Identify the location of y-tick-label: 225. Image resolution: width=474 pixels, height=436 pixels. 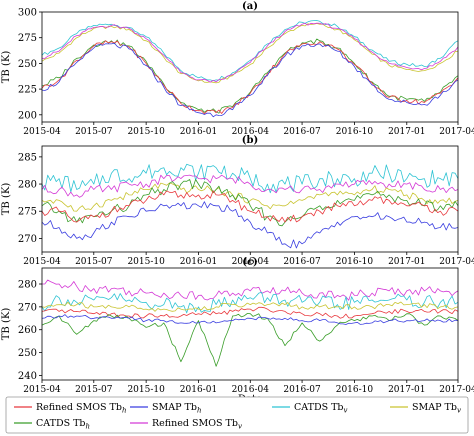
(27, 90).